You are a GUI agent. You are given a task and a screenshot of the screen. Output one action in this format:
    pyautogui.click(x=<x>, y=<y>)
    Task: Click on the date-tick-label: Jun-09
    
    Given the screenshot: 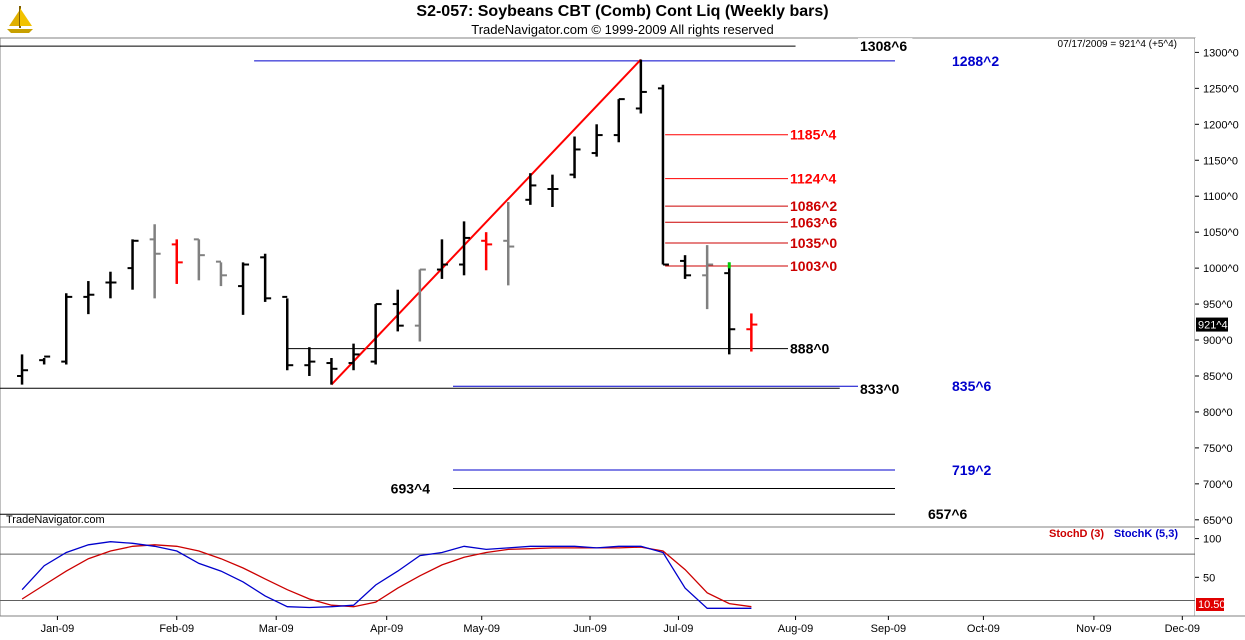 What is the action you would take?
    pyautogui.click(x=590, y=629)
    